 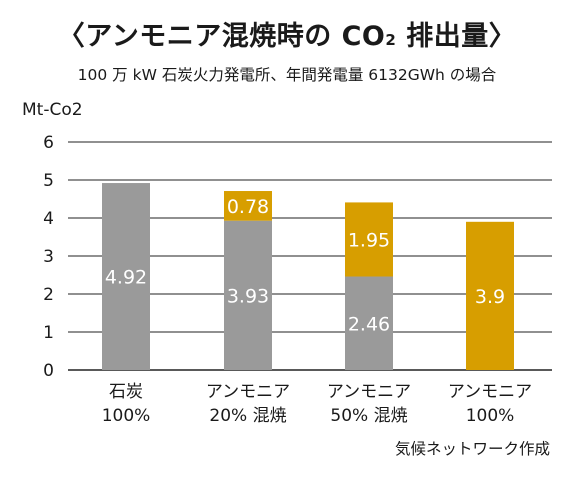 What do you see at coordinates (221, 36) in the screenshot?
I see `chart-title-main: 〈アンモニア混焼時の CO` at bounding box center [221, 36].